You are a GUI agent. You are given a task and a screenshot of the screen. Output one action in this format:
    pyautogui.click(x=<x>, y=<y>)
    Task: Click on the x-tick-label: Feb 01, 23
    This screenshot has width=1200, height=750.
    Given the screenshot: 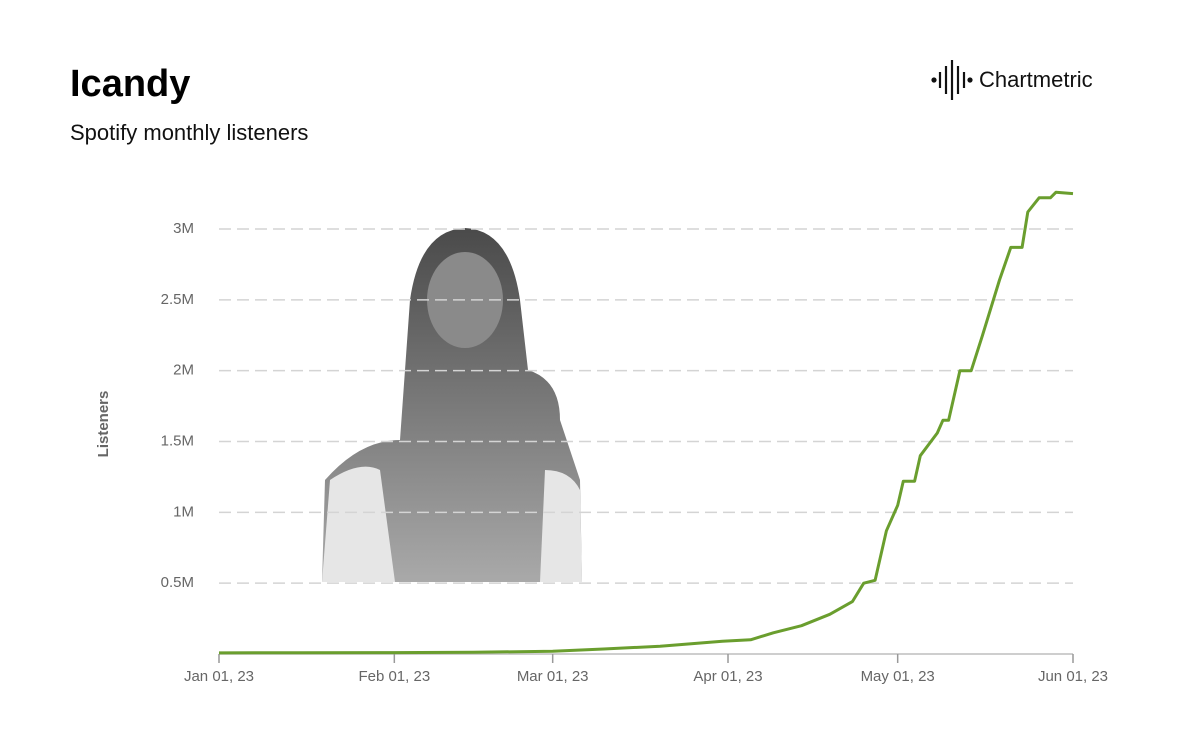 What is the action you would take?
    pyautogui.click(x=394, y=676)
    